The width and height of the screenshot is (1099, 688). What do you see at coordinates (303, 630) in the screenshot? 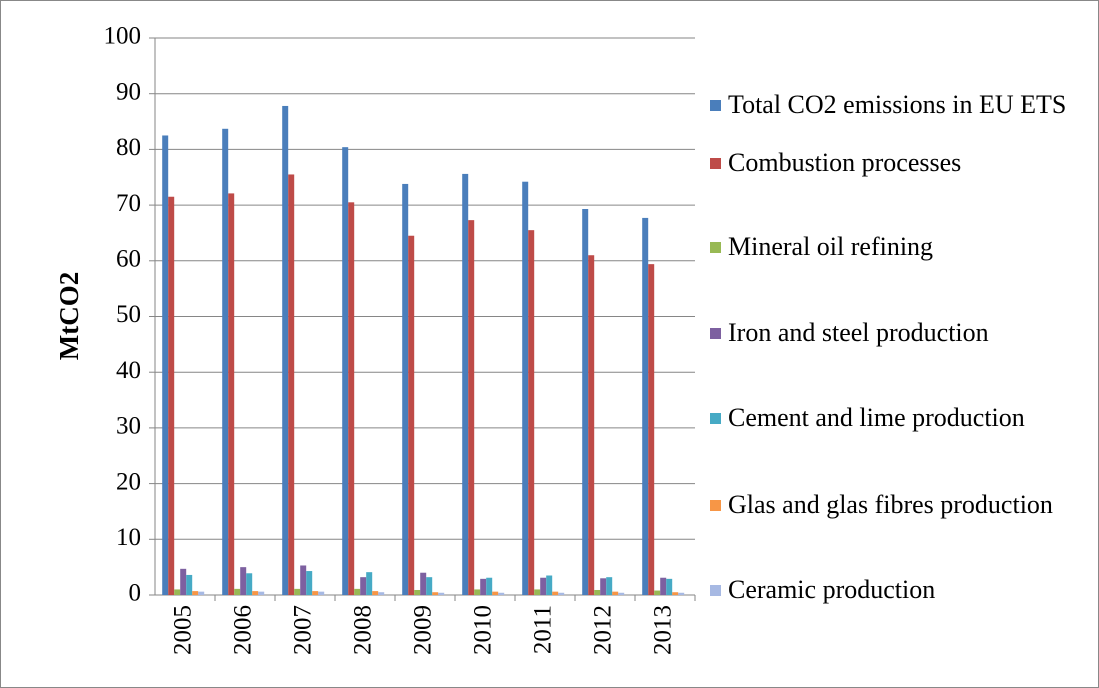
I see `x-tick-label: 2007` at bounding box center [303, 630].